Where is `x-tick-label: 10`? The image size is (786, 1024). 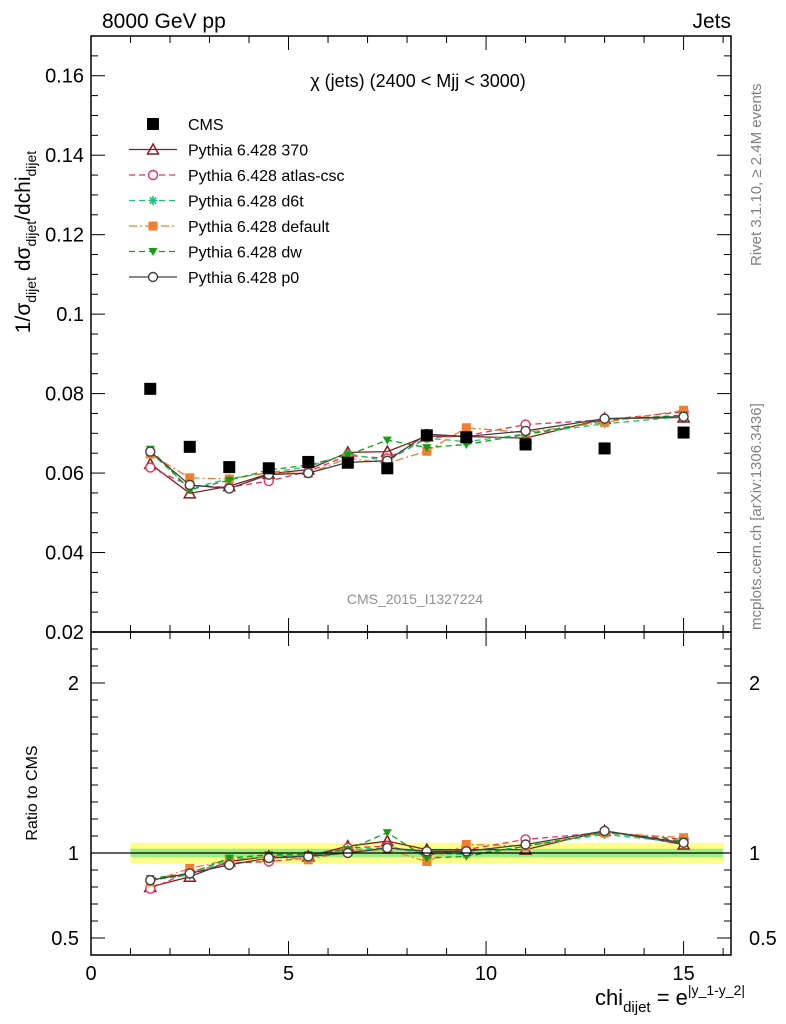 x-tick-label: 10 is located at coordinates (486, 974).